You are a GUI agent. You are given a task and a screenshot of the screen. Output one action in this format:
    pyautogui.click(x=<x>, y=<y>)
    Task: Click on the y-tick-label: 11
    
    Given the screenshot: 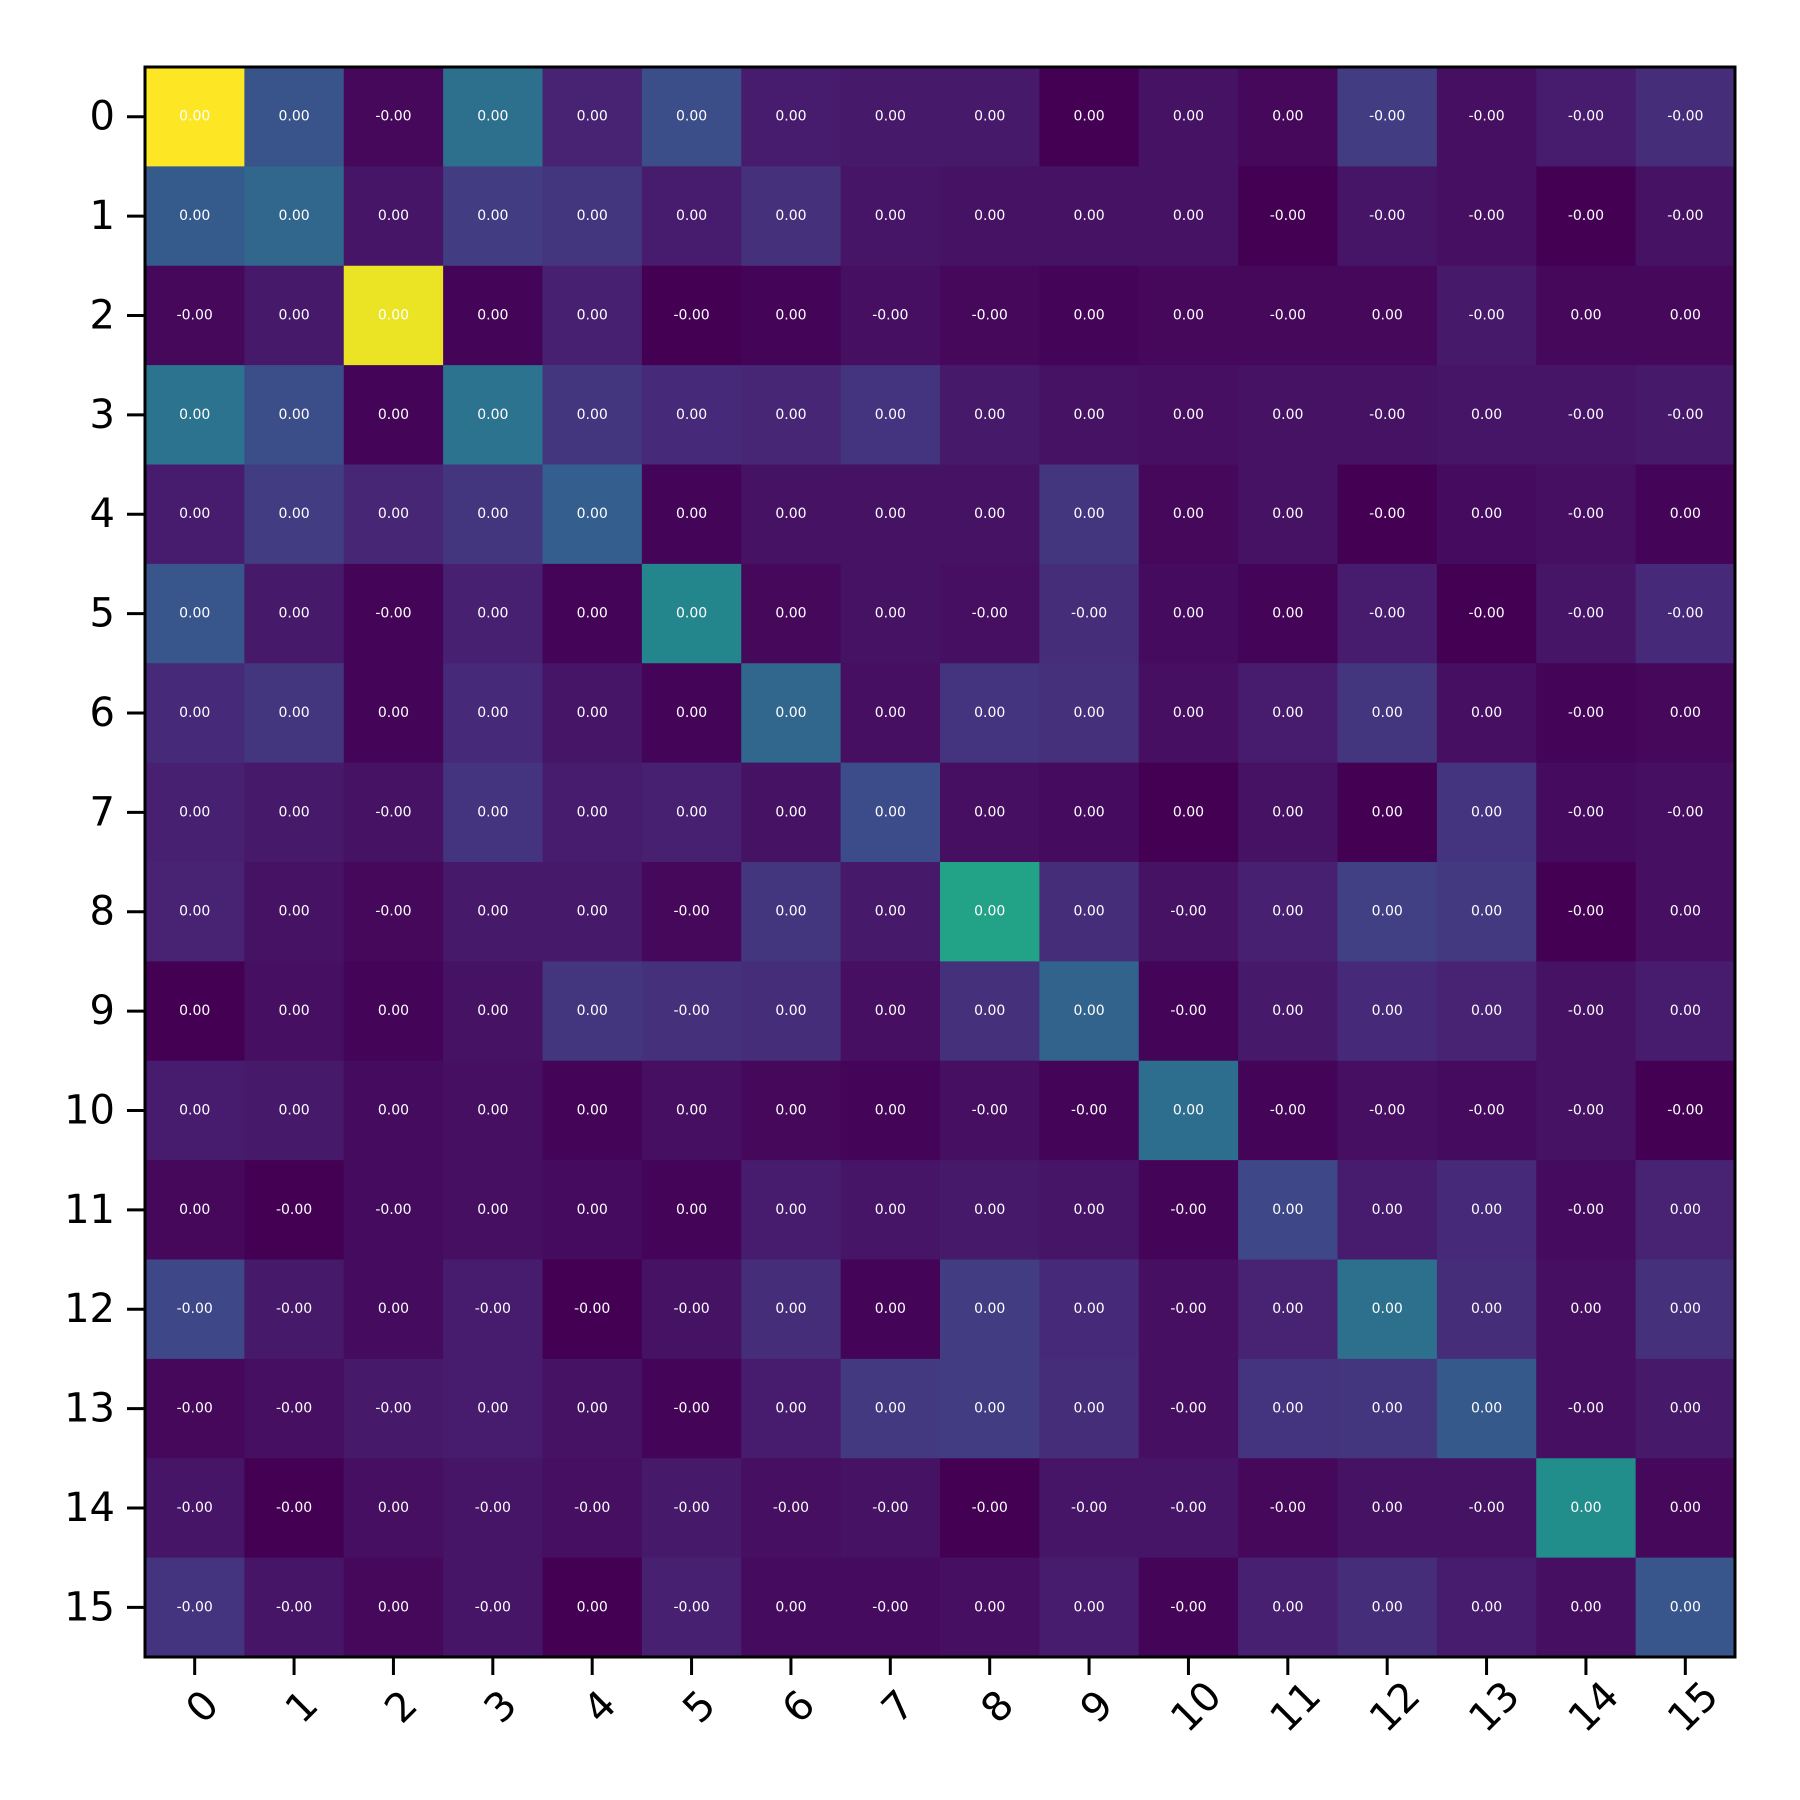 What is the action you would take?
    pyautogui.click(x=89, y=1210)
    